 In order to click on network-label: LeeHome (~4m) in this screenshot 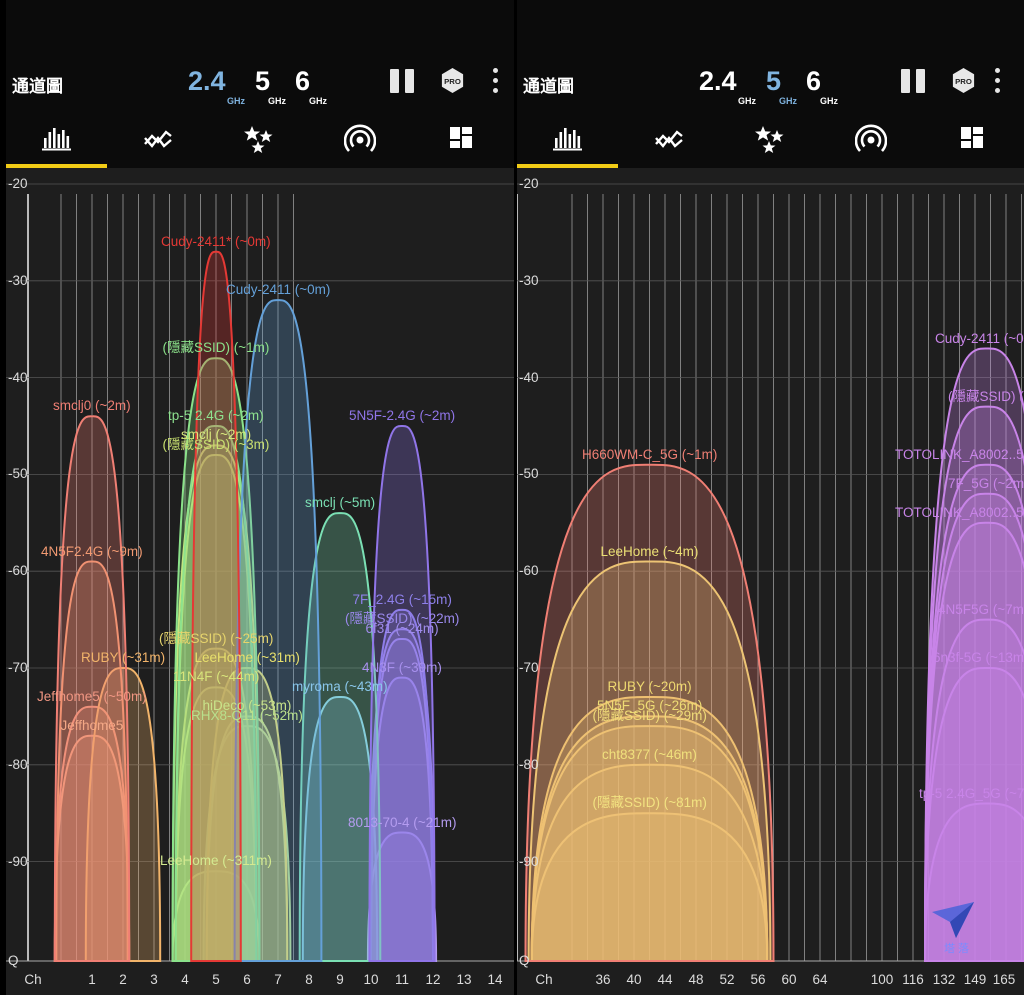, I will do `click(649, 551)`.